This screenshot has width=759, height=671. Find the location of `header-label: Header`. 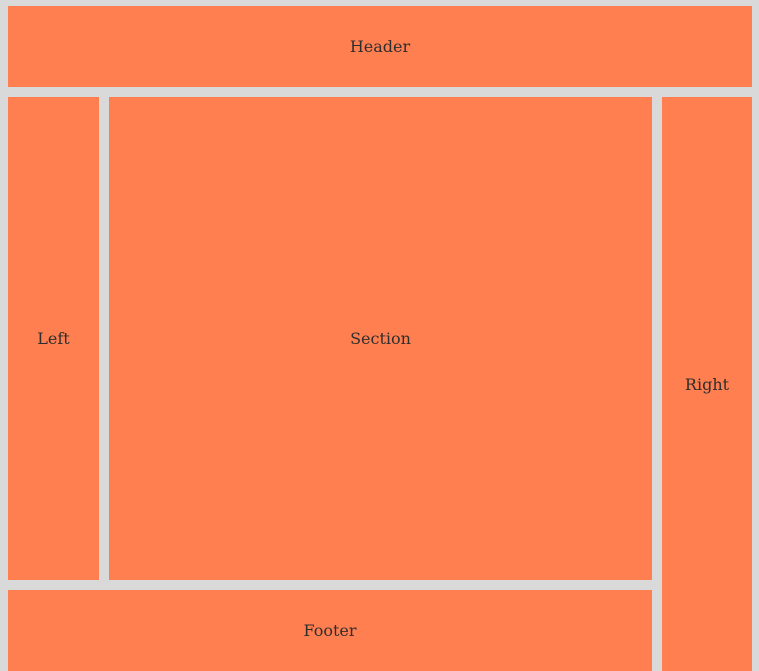

header-label: Header is located at coordinates (380, 46).